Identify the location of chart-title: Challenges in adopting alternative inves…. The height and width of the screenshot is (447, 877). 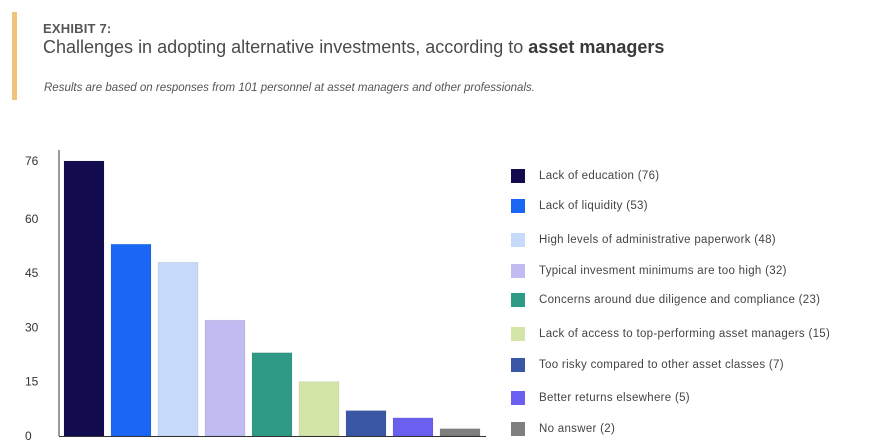
(353, 47).